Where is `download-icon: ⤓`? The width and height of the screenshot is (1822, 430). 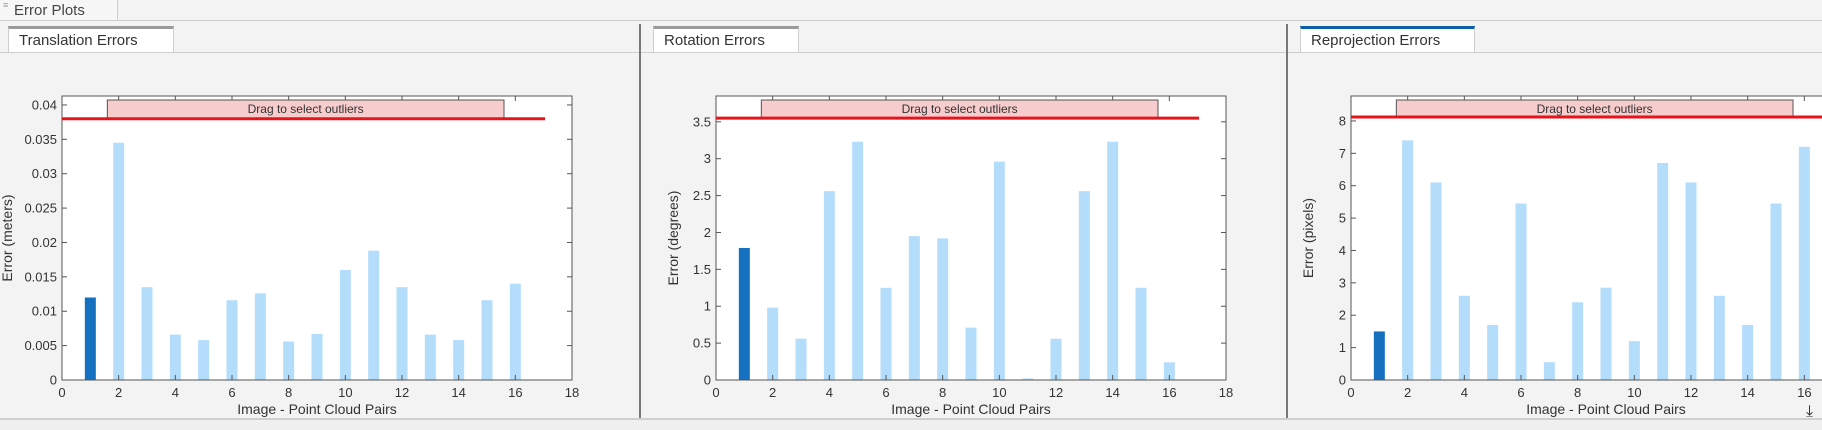
download-icon: ⤓ is located at coordinates (1810, 411).